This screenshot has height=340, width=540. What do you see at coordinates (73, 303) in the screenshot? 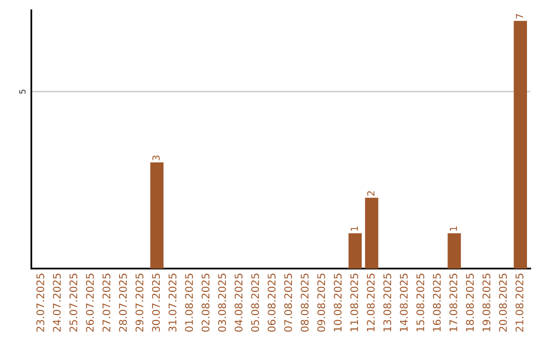
I see `x-tick-label: 25.07.2025` at bounding box center [73, 303].